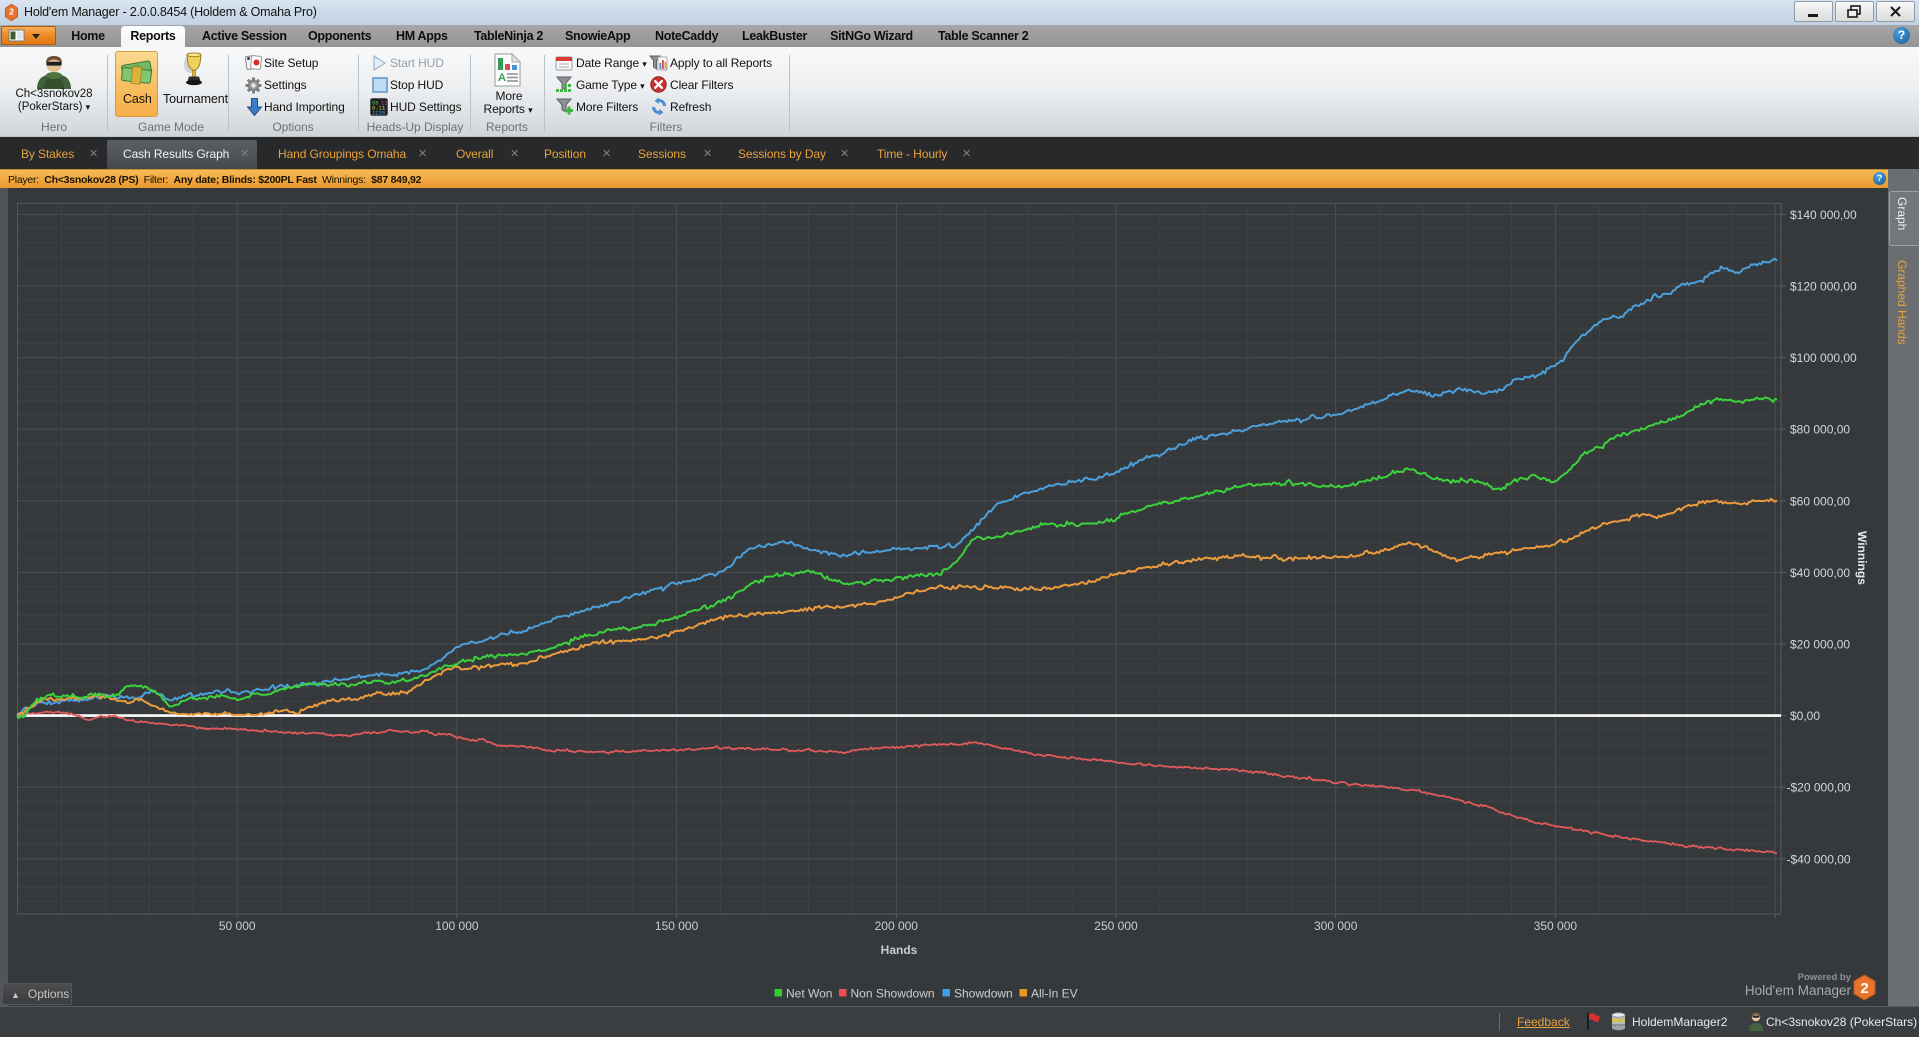 The image size is (1919, 1037). Describe the element at coordinates (1556, 926) in the screenshot. I see `svg-text: 350 000` at that location.